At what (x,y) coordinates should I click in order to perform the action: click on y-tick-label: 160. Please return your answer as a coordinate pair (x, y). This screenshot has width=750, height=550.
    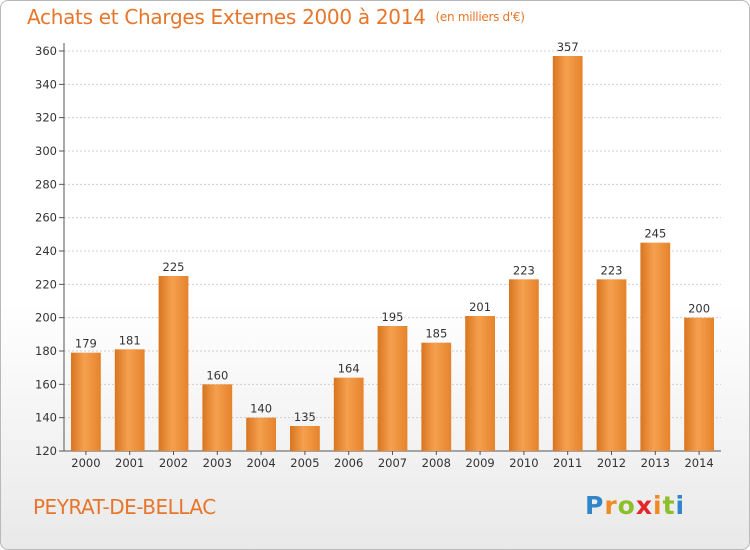
    Looking at the image, I should click on (46, 384).